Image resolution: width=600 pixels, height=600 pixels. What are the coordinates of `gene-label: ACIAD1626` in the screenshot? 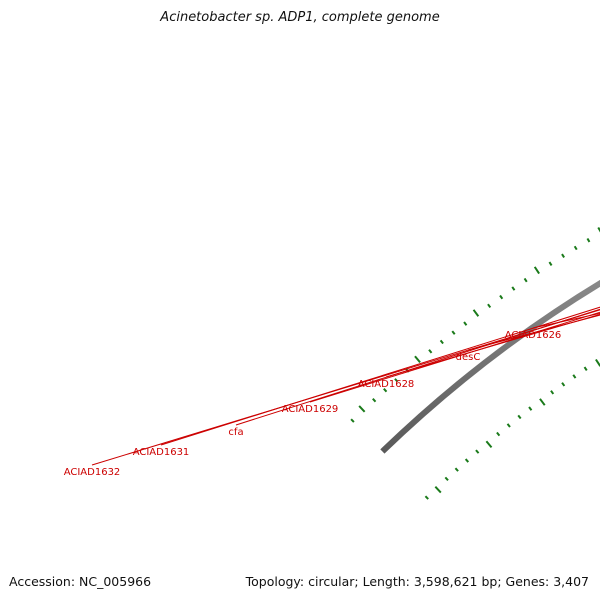 It's located at (533, 335).